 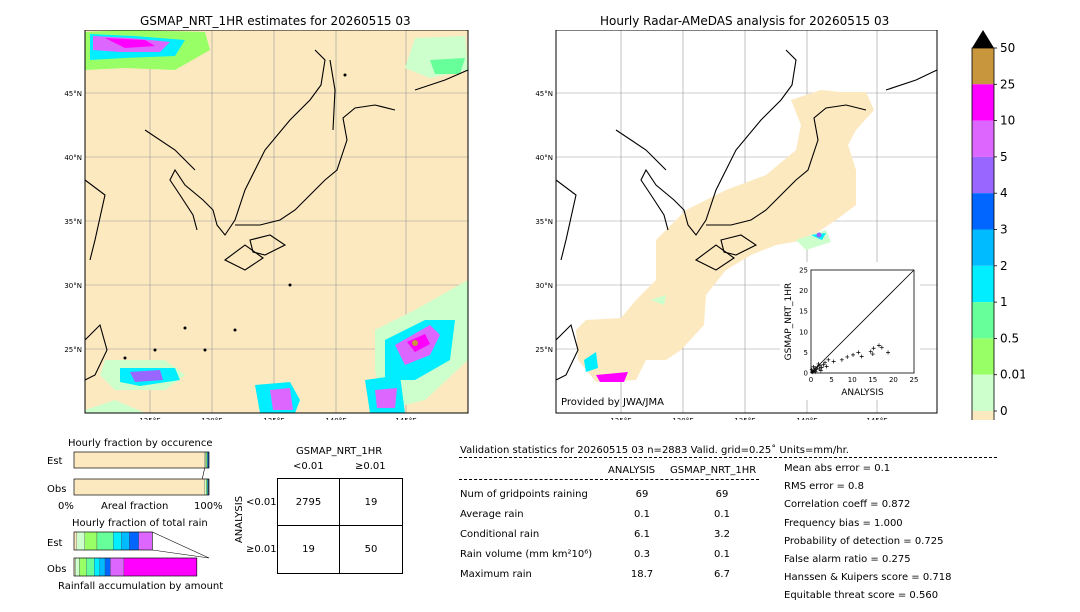 What do you see at coordinates (57, 489) in the screenshot?
I see `occurrence-obs-label: Obs` at bounding box center [57, 489].